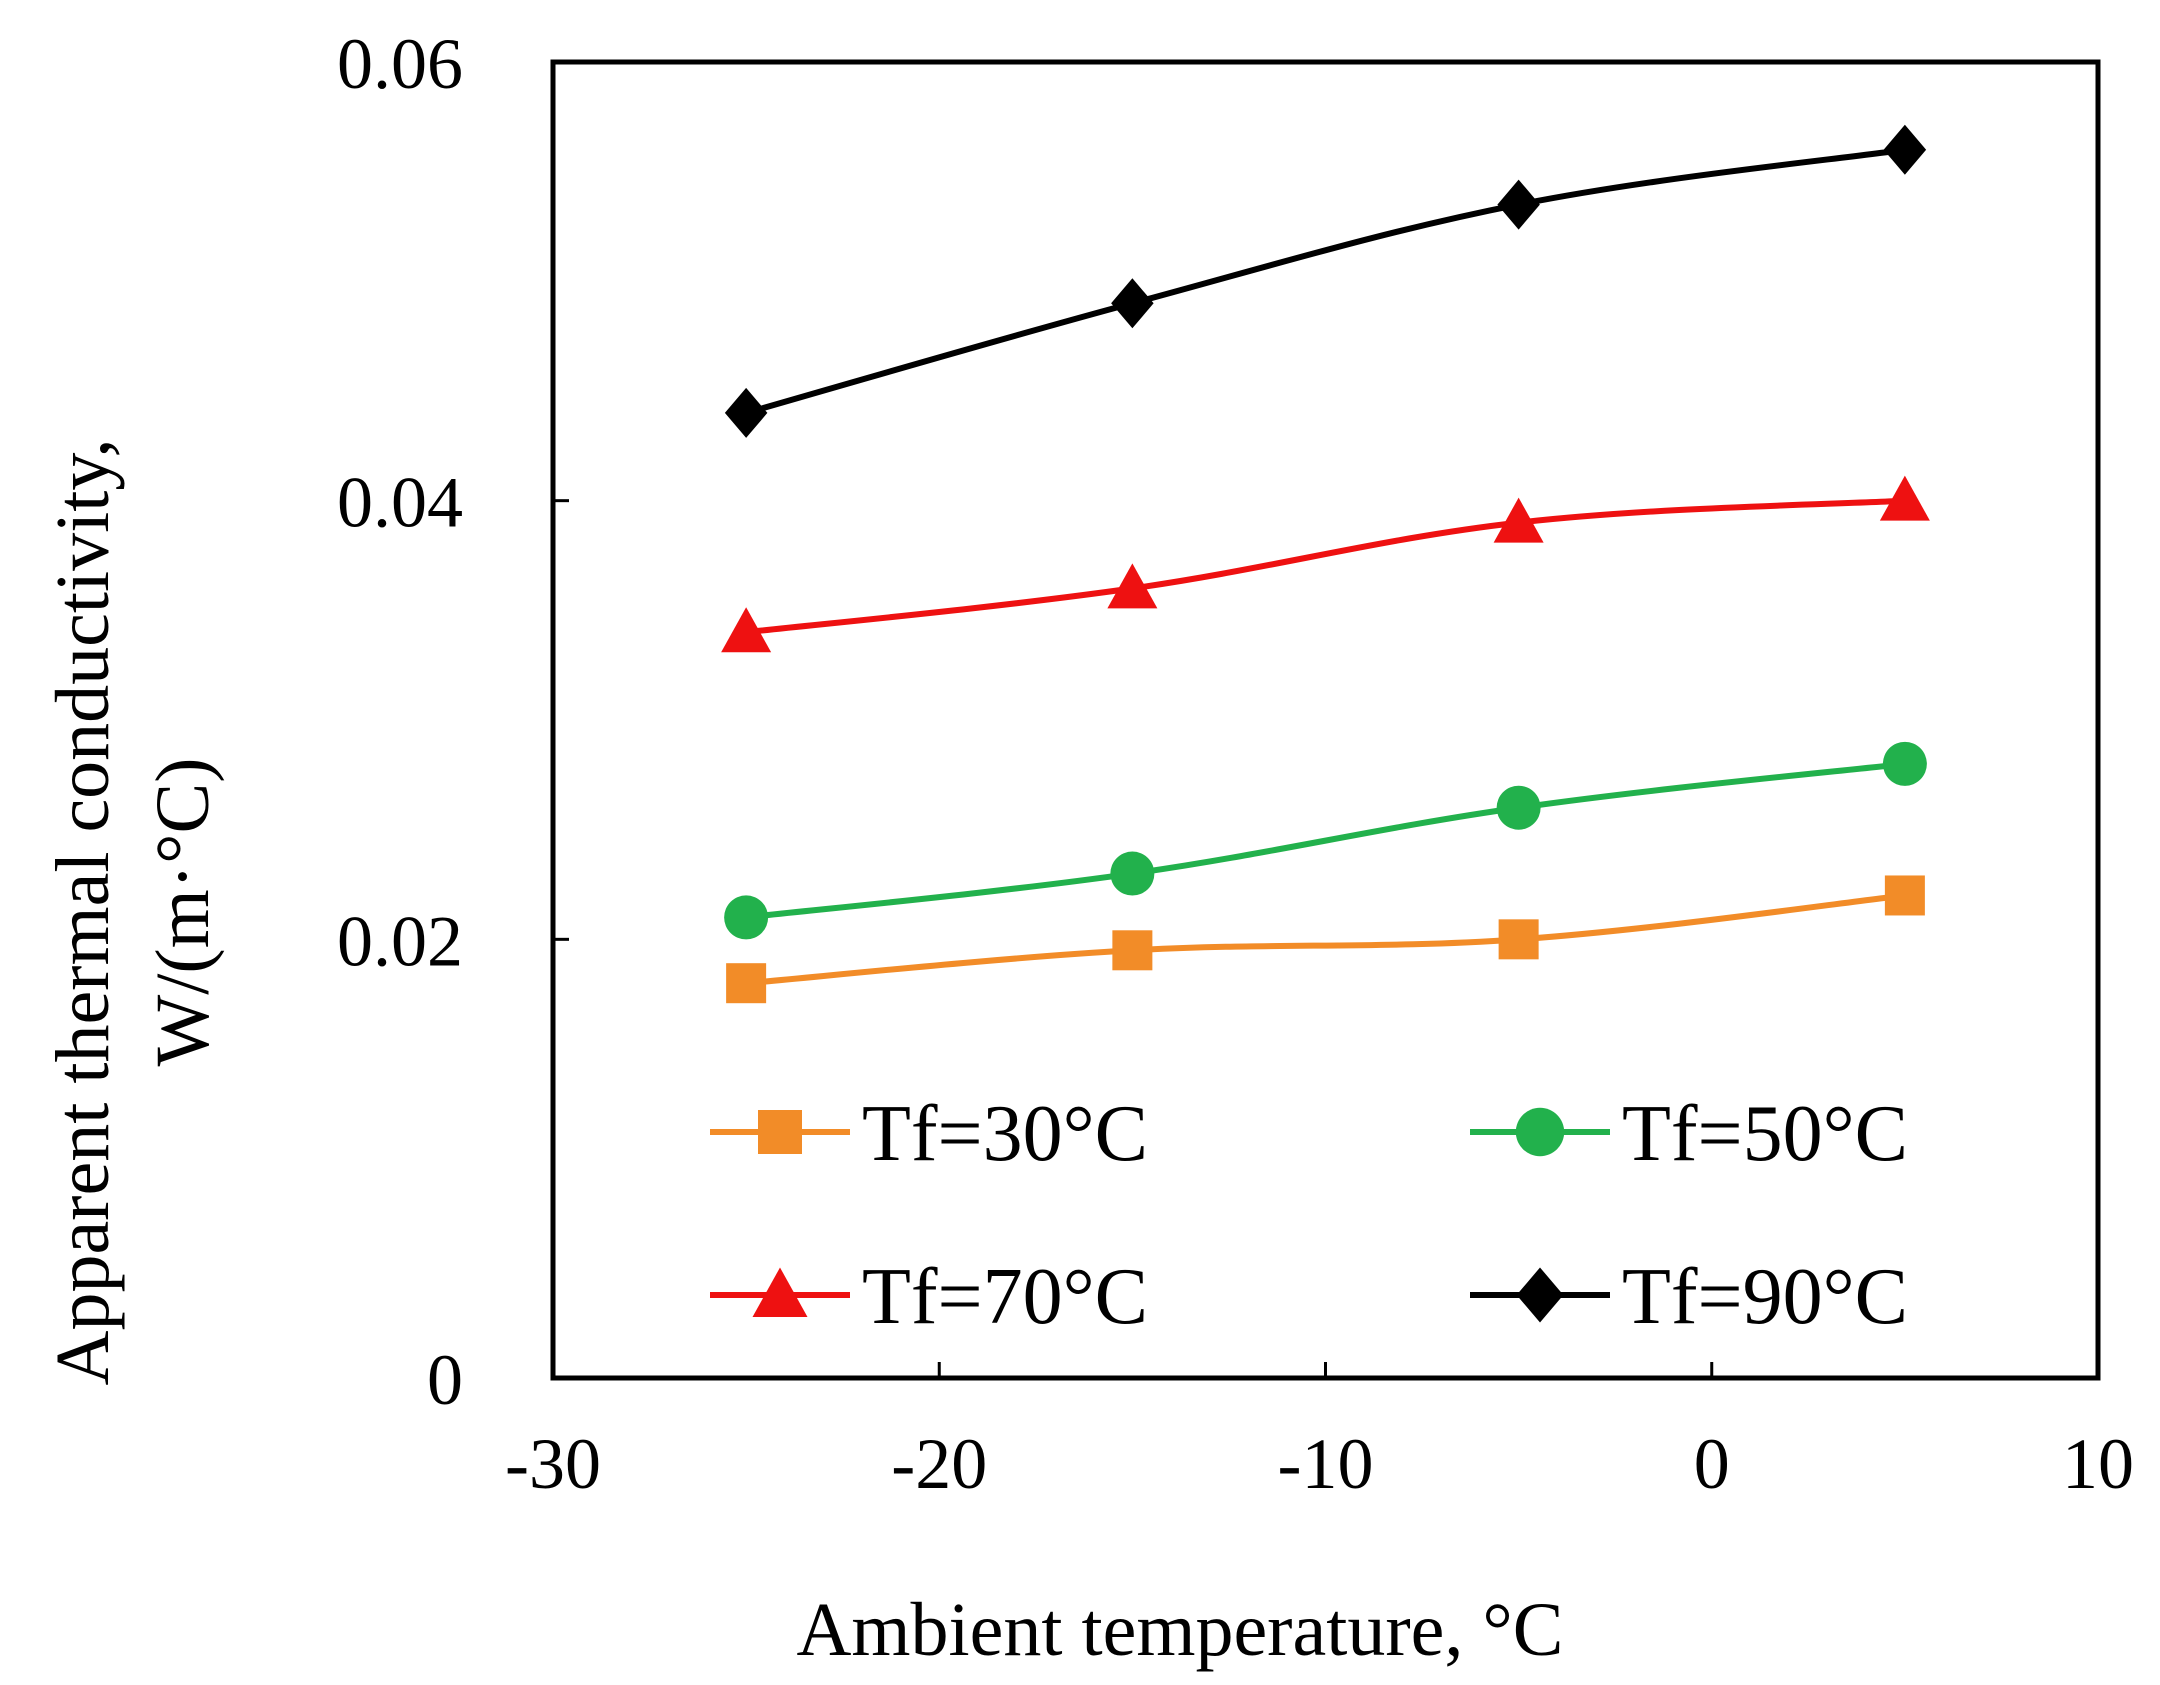 This screenshot has width=2160, height=1685. I want to click on legend-item: Tf=70°C, so click(929, 1297).